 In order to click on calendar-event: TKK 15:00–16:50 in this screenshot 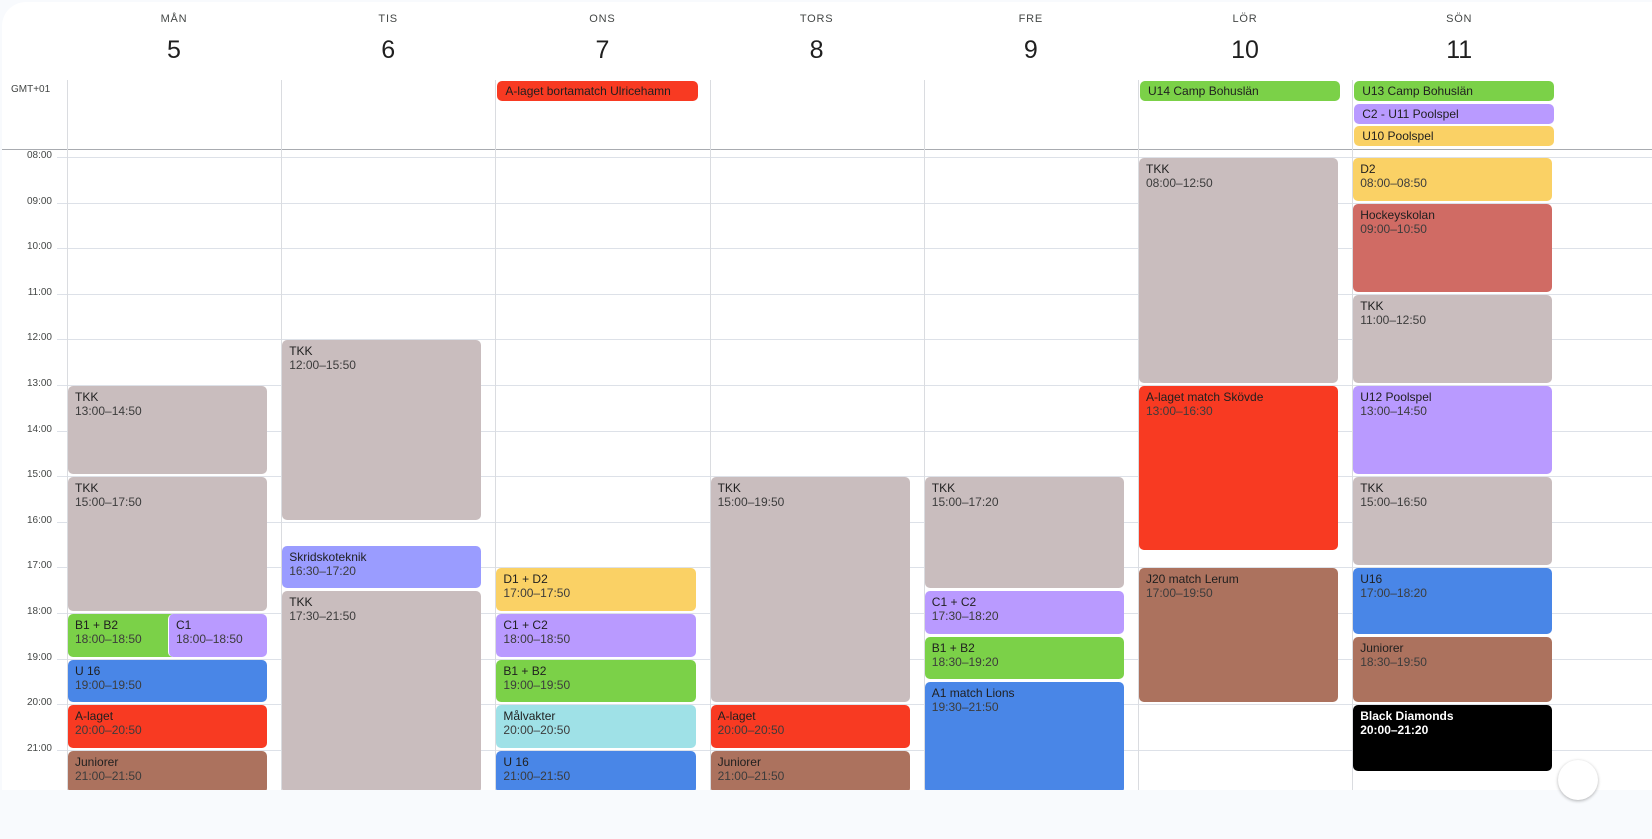, I will do `click(1453, 521)`.